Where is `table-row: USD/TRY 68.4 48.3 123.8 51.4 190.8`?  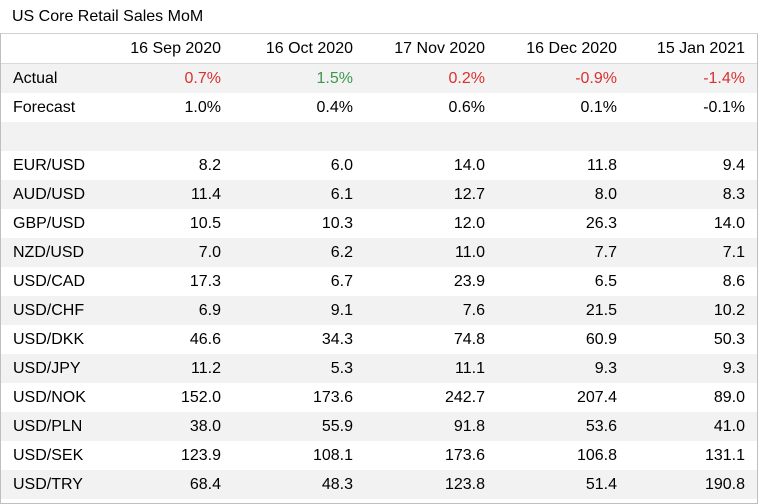
table-row: USD/TRY 68.4 48.3 123.8 51.4 190.8 is located at coordinates (379, 484).